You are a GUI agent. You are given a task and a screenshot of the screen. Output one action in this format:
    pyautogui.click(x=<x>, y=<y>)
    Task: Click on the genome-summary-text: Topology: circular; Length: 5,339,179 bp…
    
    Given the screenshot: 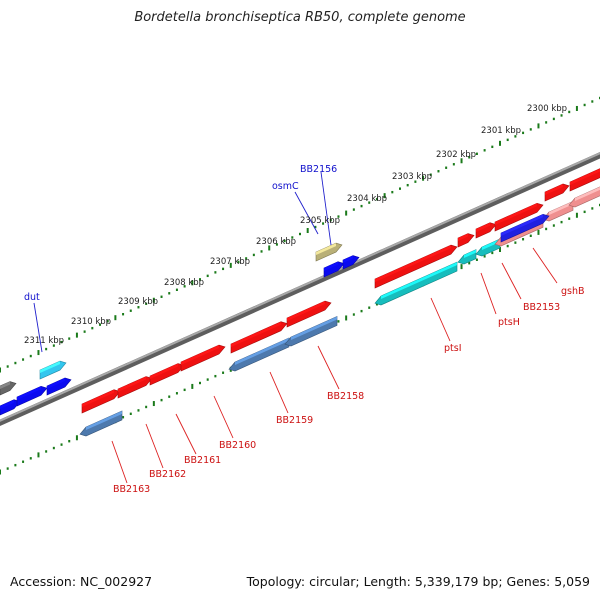 What is the action you would take?
    pyautogui.click(x=418, y=581)
    